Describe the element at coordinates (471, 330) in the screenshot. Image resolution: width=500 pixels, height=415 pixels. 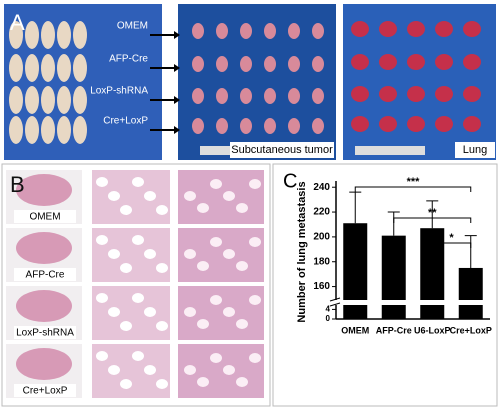
I see `x-tick-label: Cre+LoxP` at that location.